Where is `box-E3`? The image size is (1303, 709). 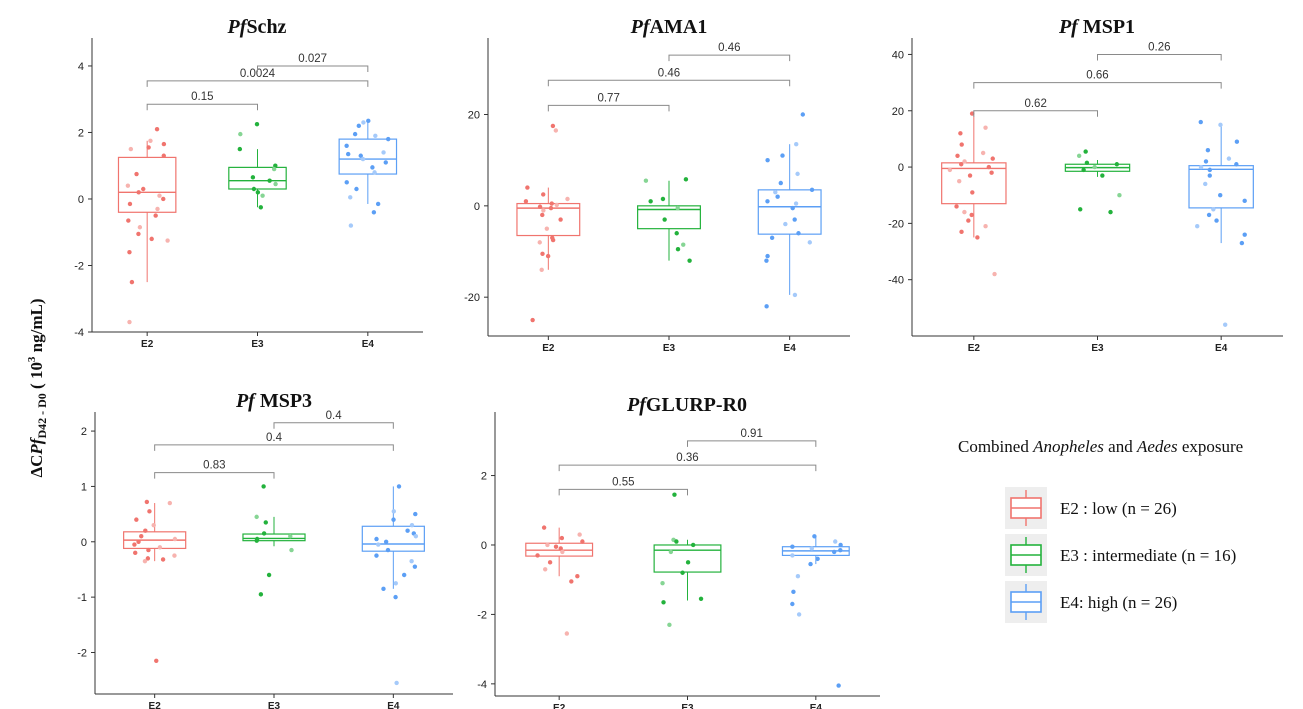
box-E3 is located at coordinates (669, 217).